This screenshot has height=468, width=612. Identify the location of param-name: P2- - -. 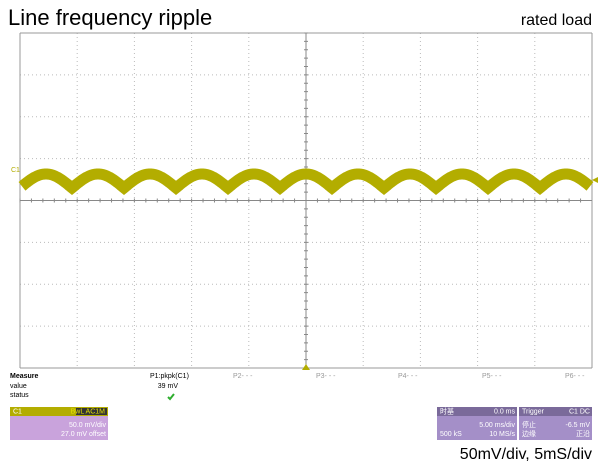
(243, 376).